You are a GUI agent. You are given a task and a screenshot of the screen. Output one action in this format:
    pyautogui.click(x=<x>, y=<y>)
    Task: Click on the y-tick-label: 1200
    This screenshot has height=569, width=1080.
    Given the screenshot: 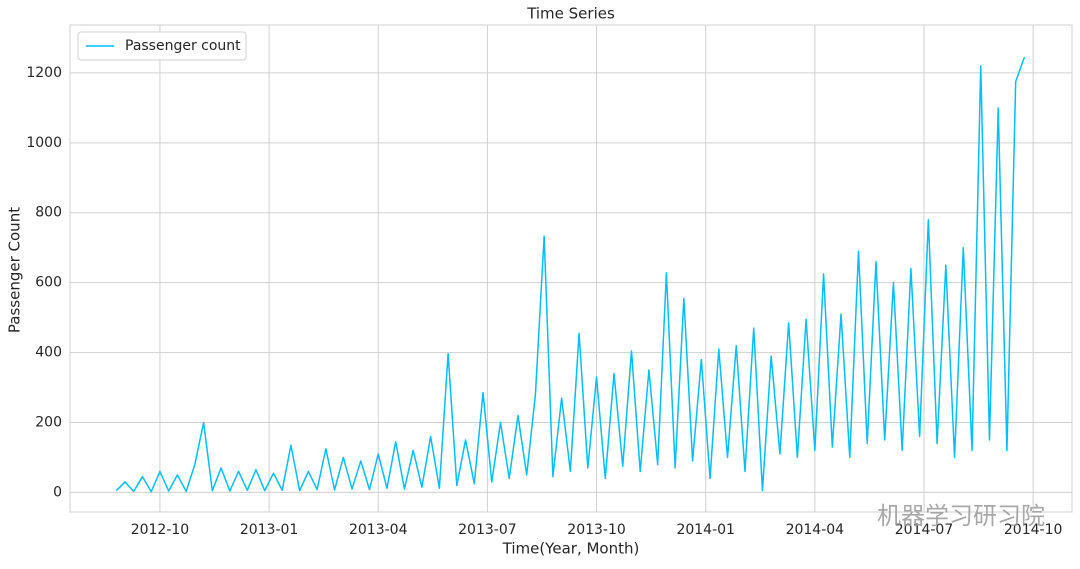 What is the action you would take?
    pyautogui.click(x=44, y=73)
    